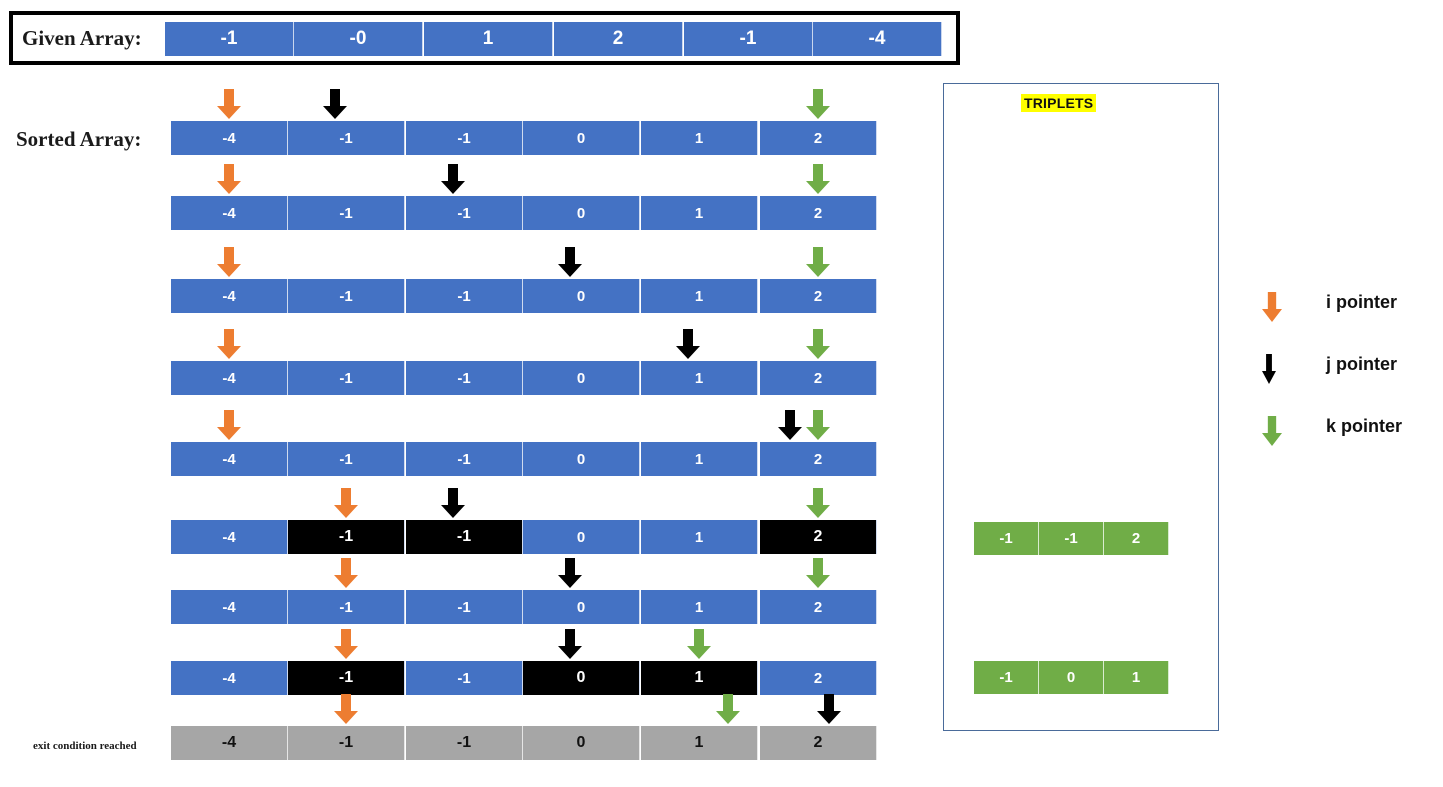 The width and height of the screenshot is (1443, 787). Describe the element at coordinates (358, 39) in the screenshot. I see `given-array-cell: -0` at that location.